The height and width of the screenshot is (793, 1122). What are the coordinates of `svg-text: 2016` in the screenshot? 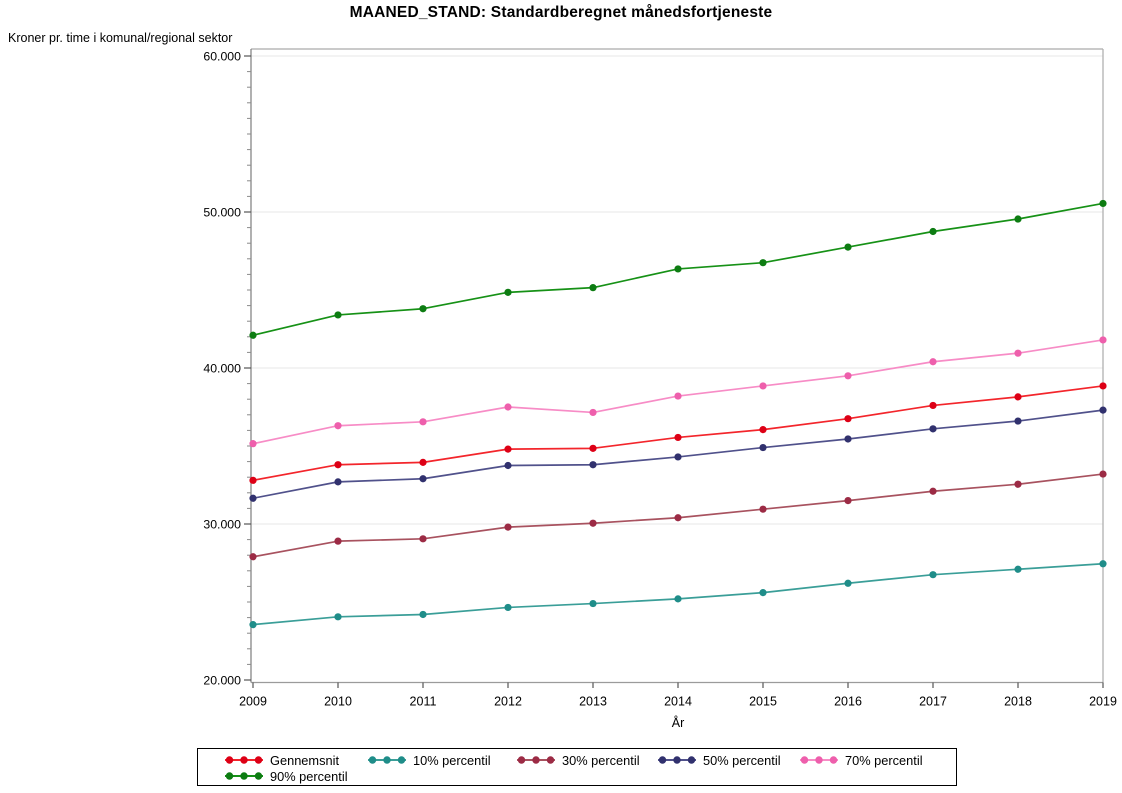 It's located at (848, 702).